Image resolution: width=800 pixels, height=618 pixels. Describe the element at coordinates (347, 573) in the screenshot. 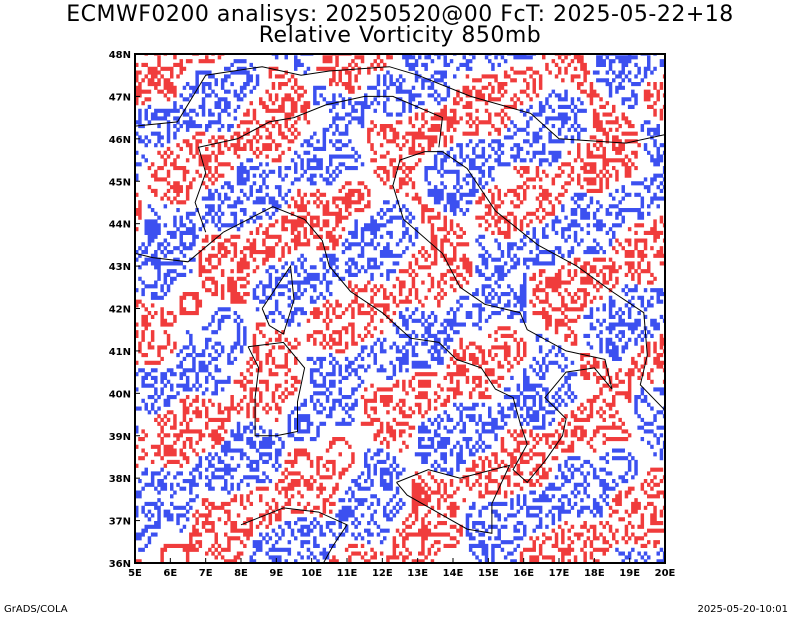

I see `x-tick-label: 11E` at that location.